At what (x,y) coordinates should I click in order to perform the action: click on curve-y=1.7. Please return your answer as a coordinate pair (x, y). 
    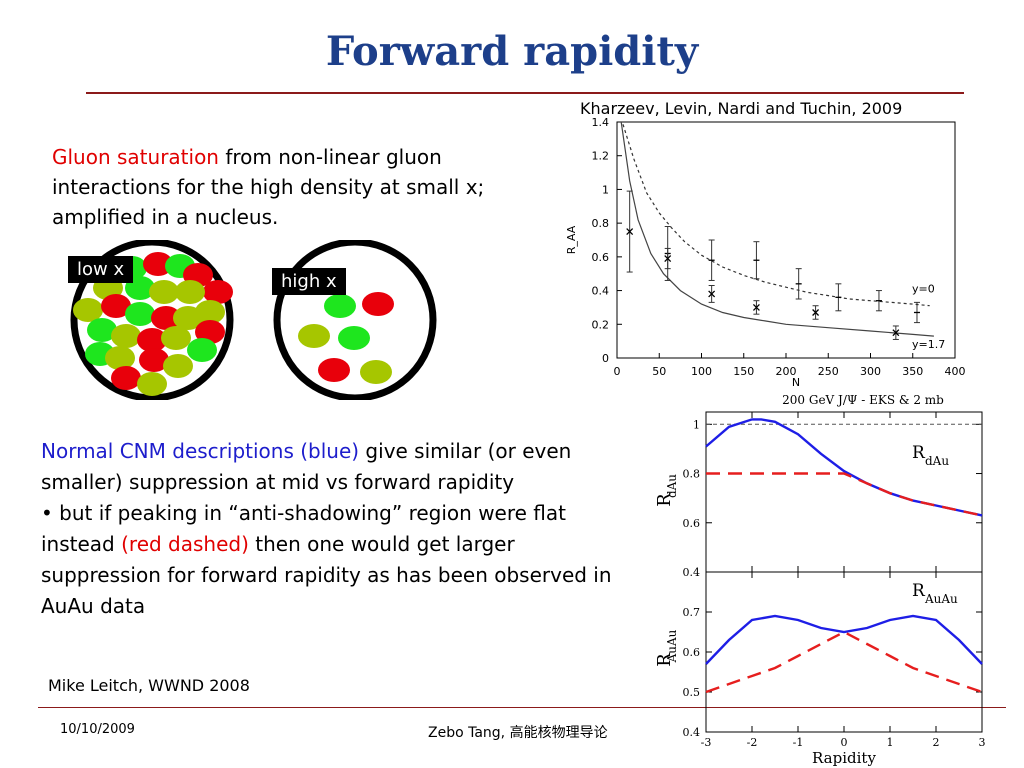
    Looking at the image, I should click on (777, 229).